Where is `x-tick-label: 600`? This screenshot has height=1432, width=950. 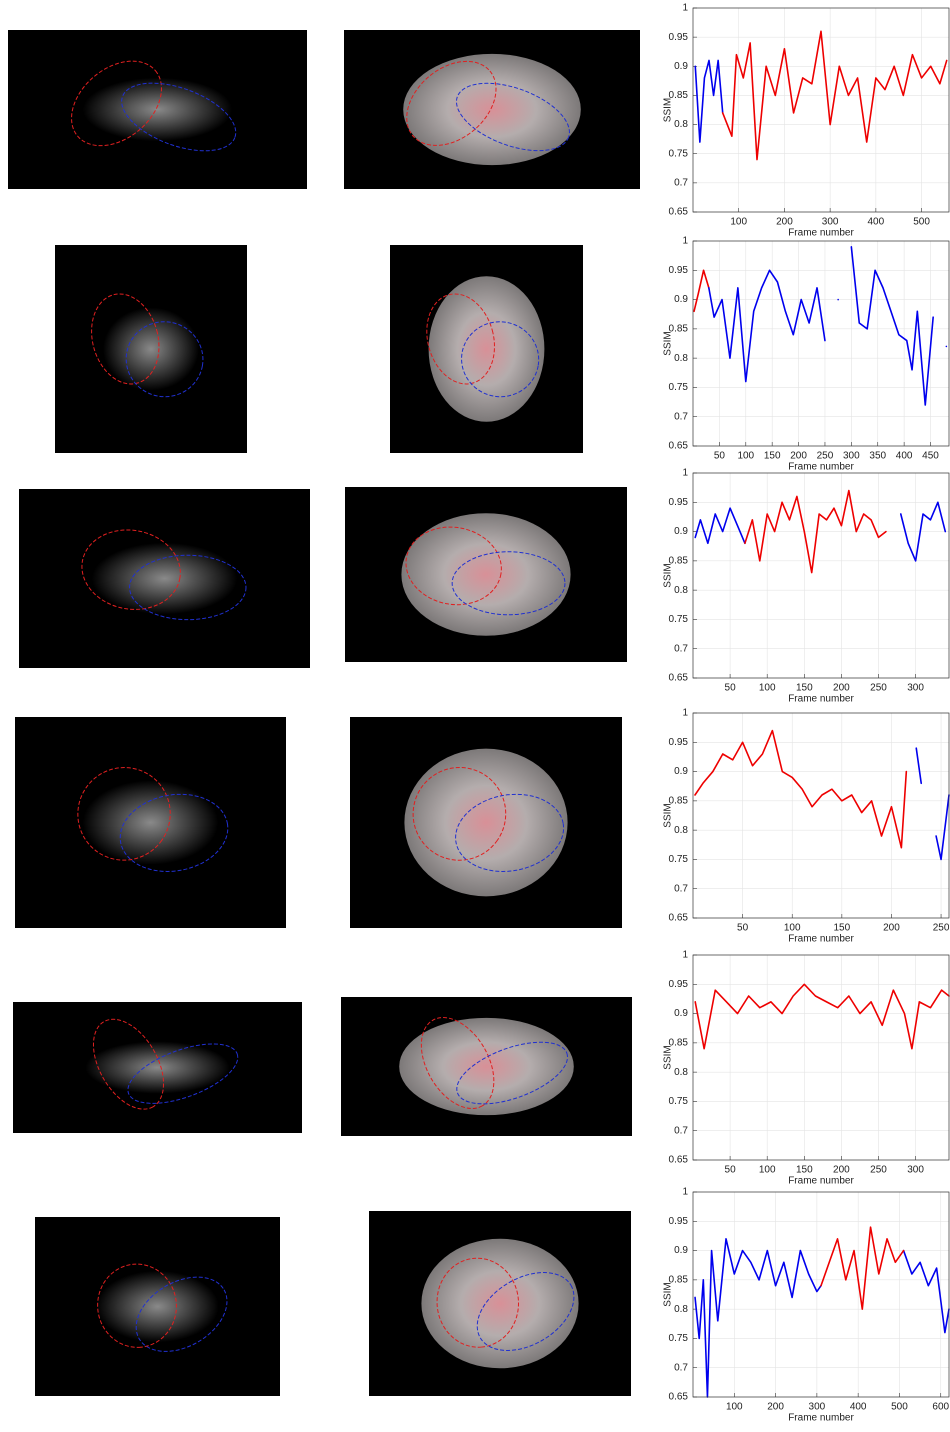
x-tick-label: 600 is located at coordinates (940, 1407).